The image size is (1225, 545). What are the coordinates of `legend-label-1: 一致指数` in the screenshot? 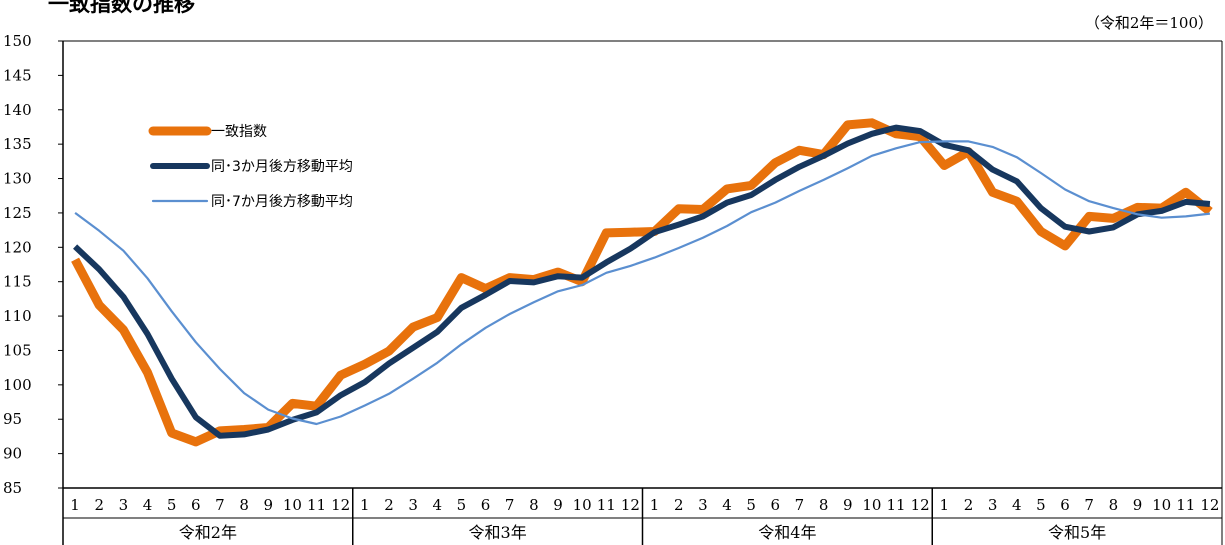 It's located at (239, 132).